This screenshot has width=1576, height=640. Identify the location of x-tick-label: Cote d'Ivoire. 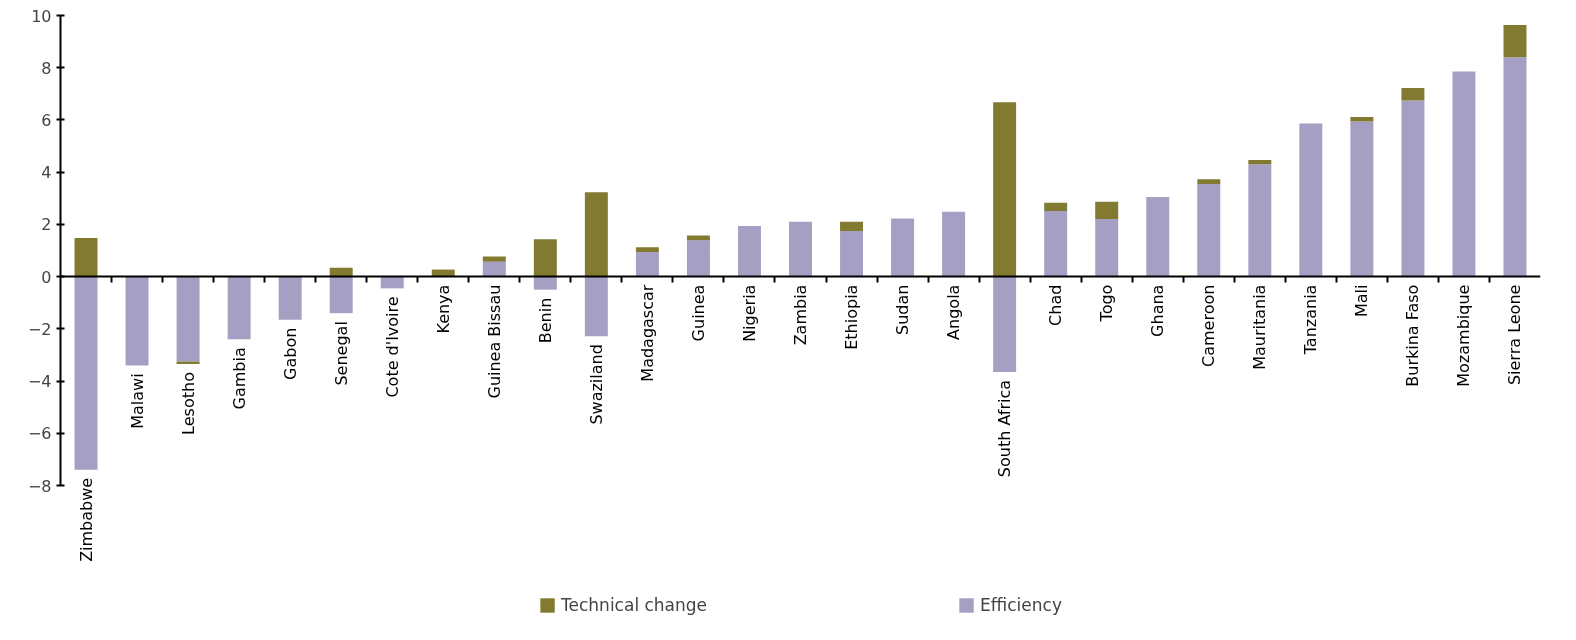
(392, 347).